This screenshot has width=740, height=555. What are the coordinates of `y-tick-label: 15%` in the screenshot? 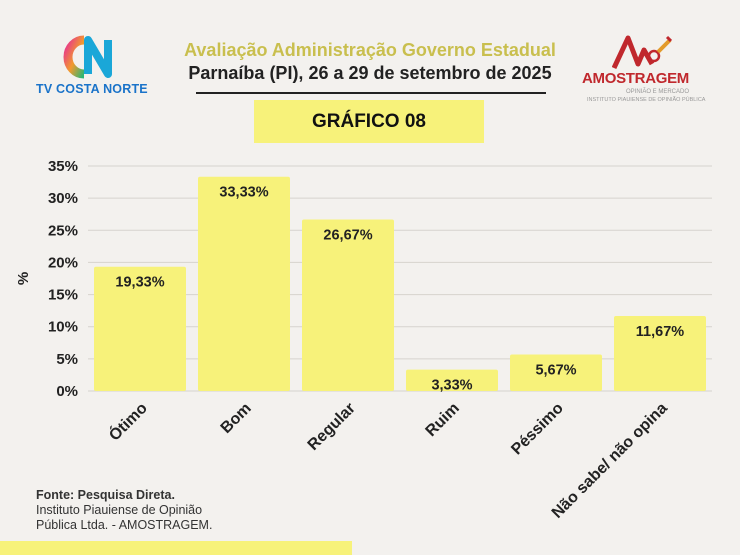 It's located at (63, 295).